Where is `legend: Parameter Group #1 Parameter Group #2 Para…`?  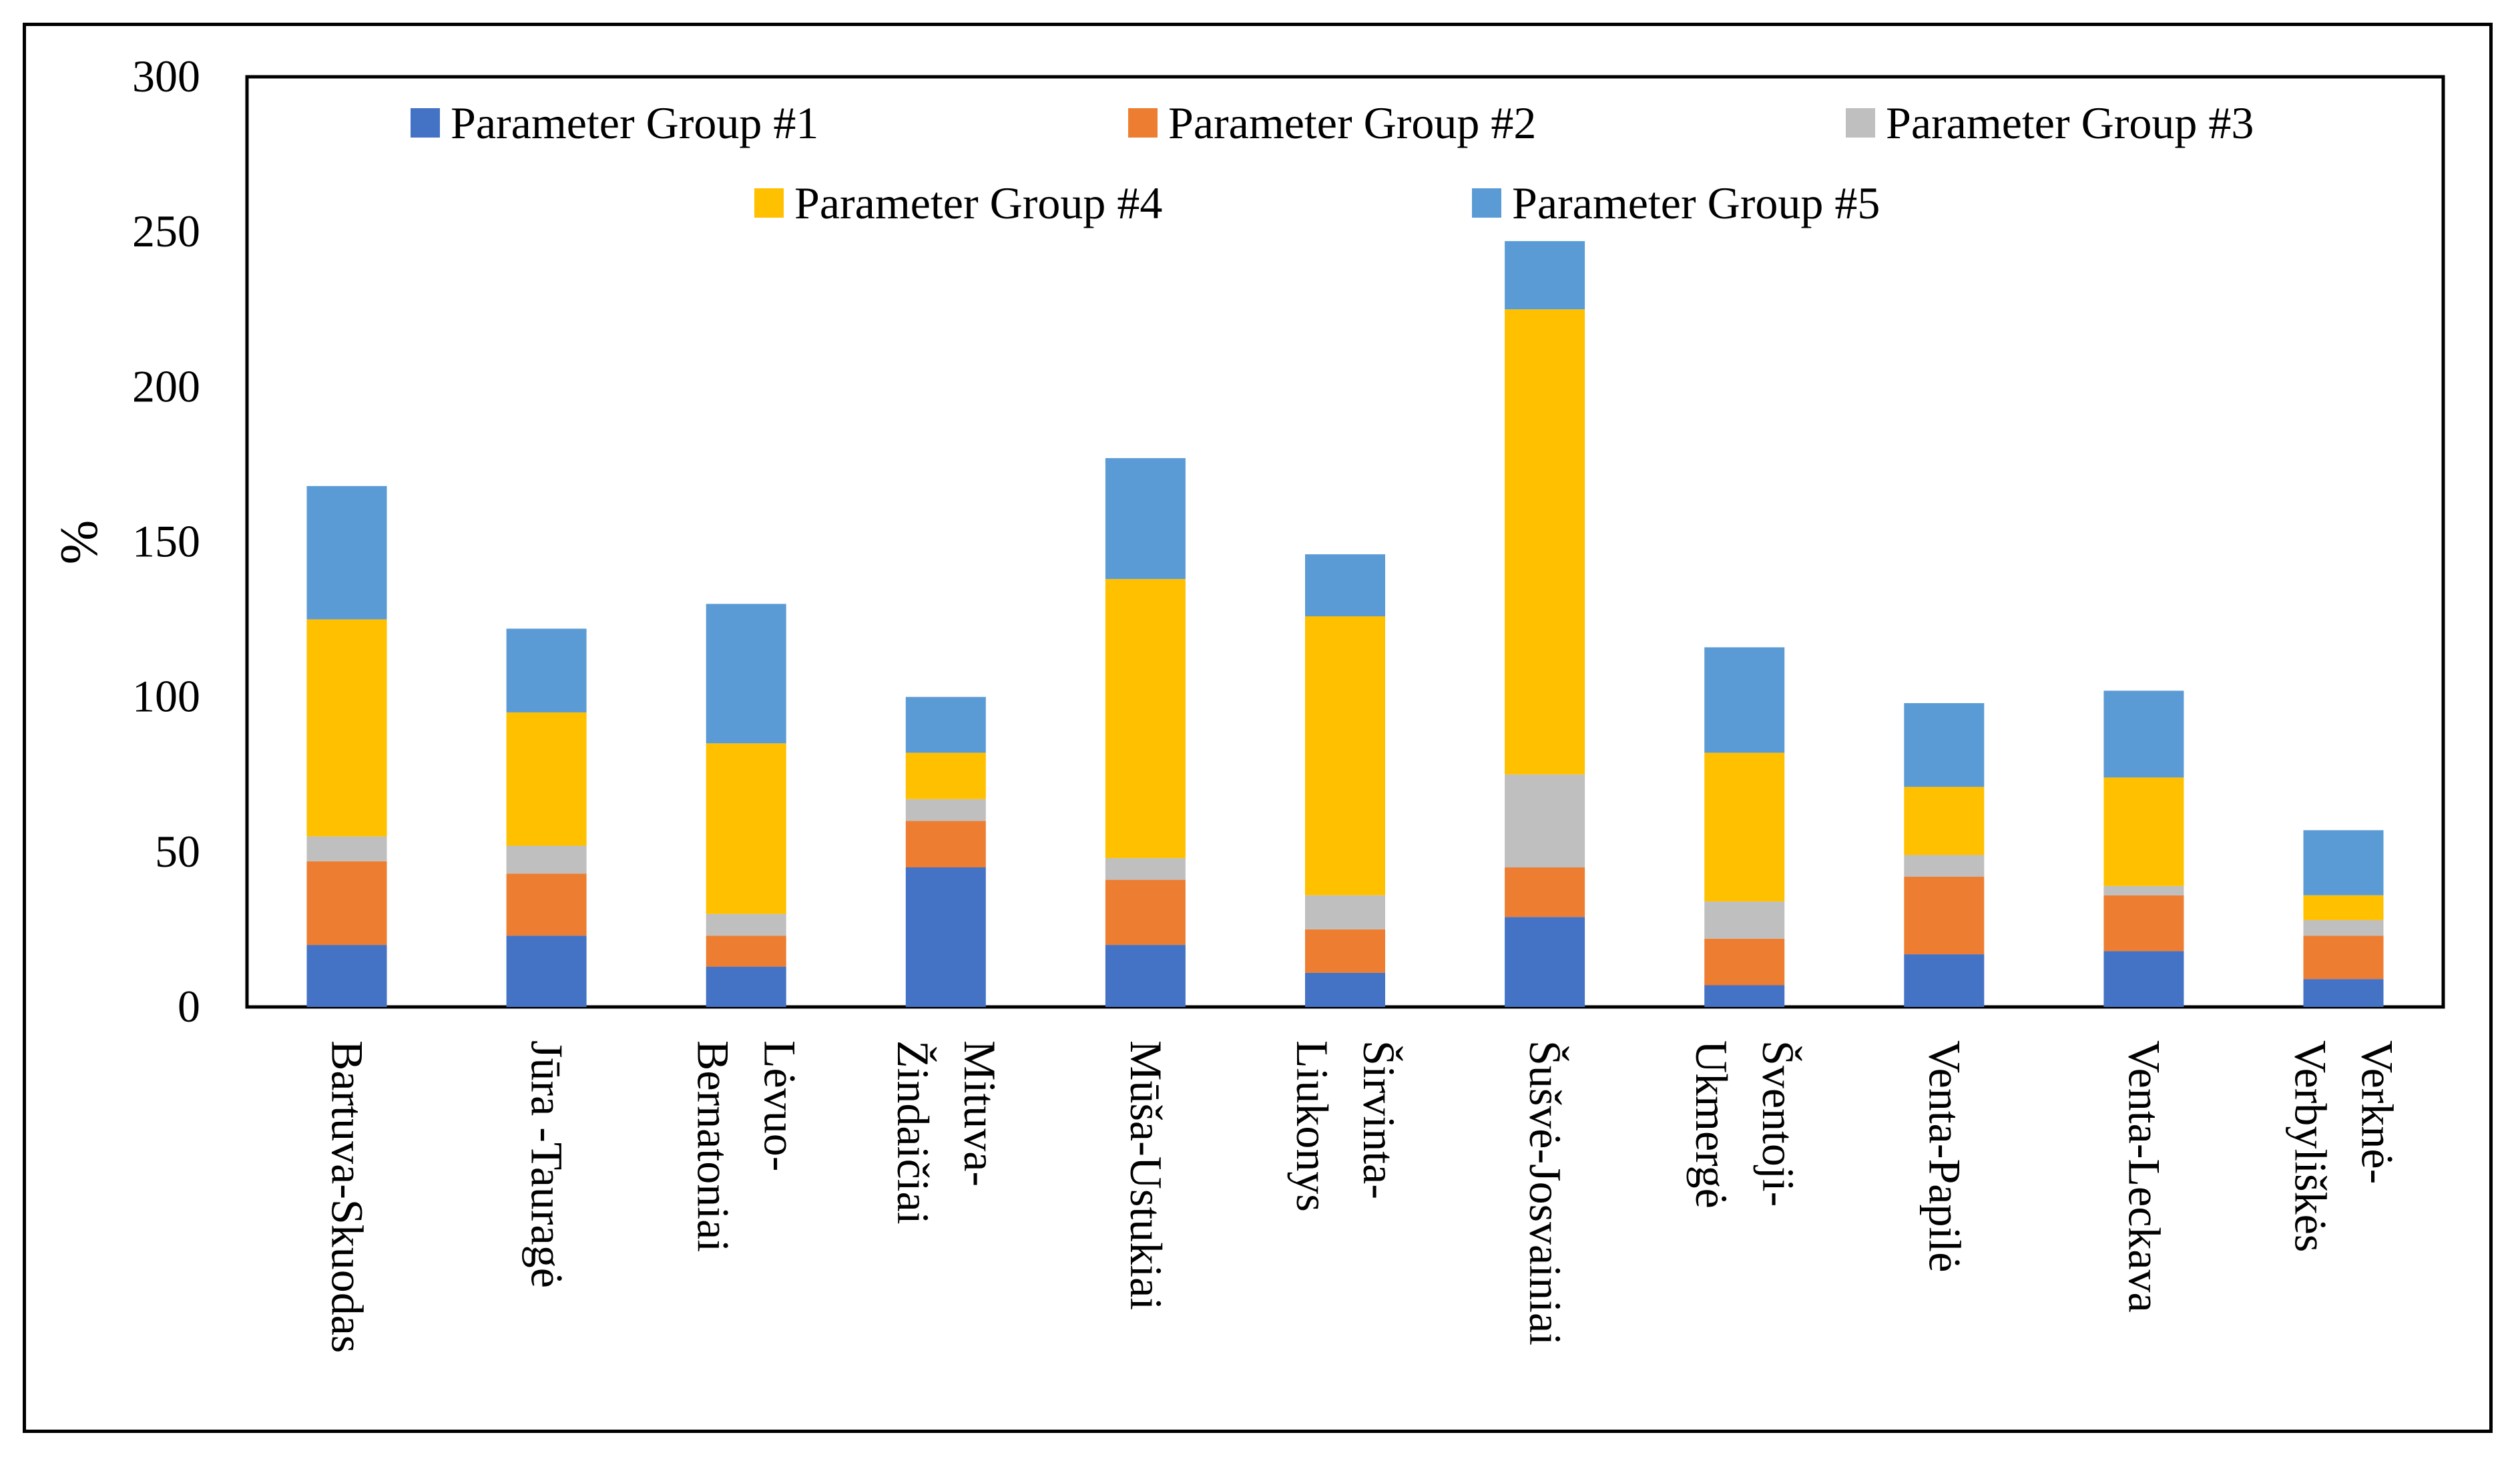
legend: Parameter Group #1 Parameter Group #2 Para… is located at coordinates (1332, 162).